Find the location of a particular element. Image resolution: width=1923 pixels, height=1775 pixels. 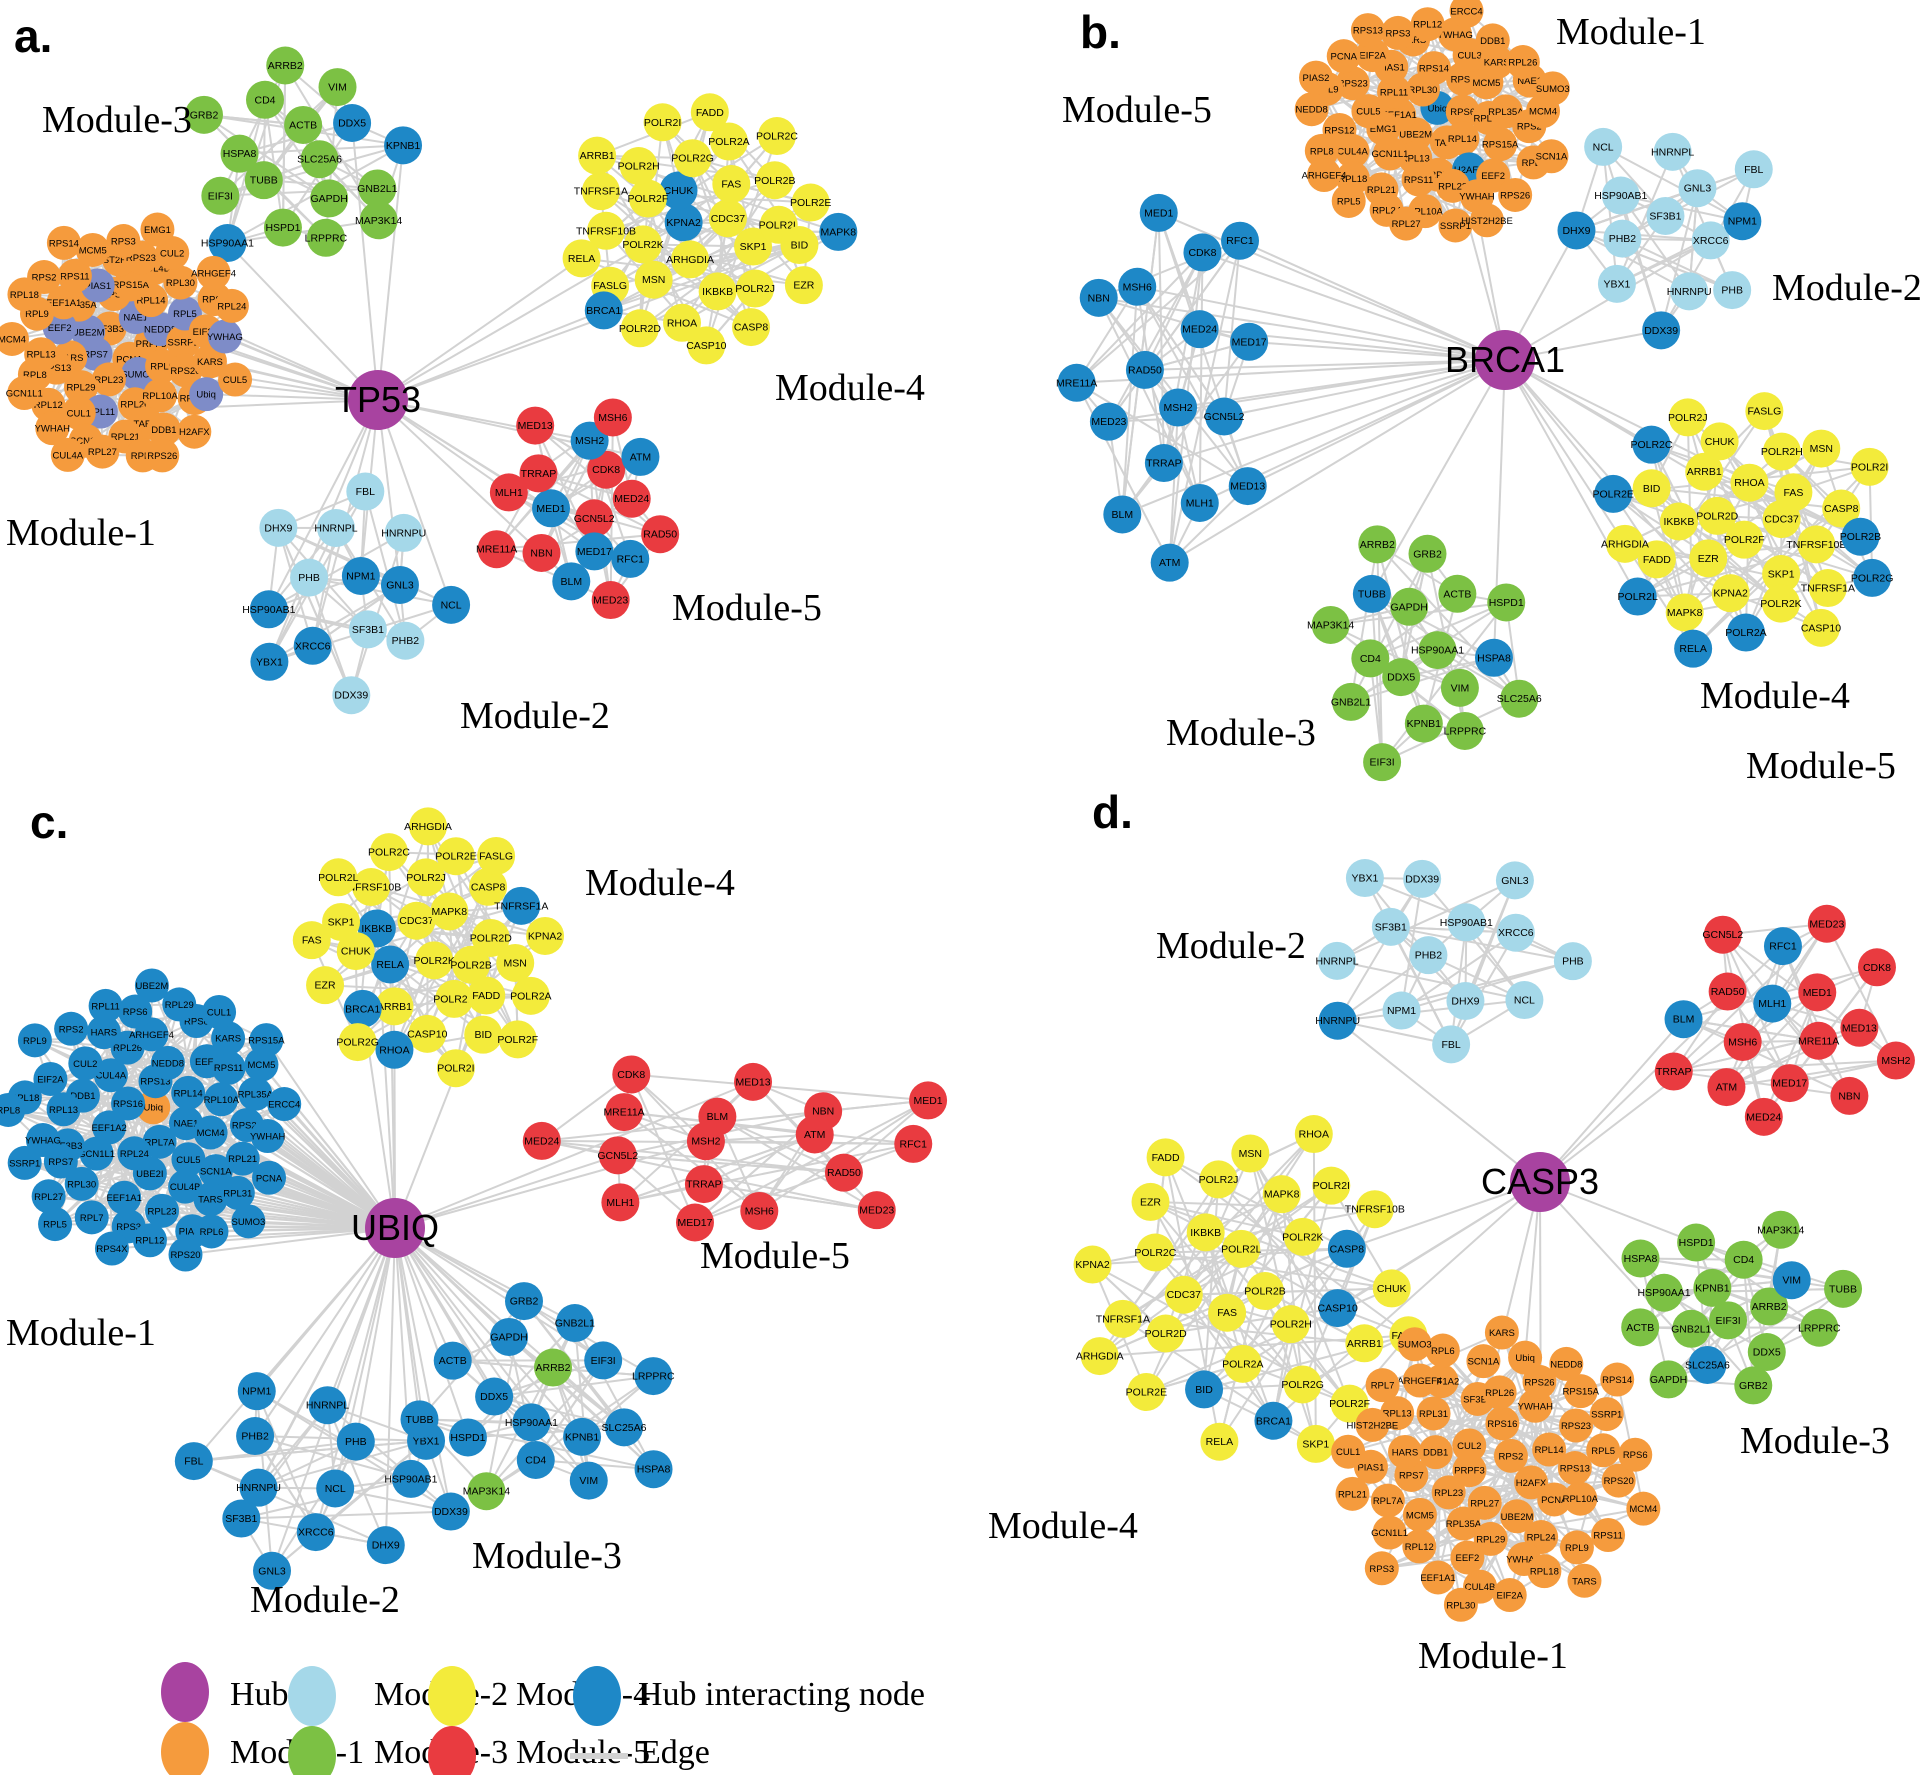

node-MLH1 is located at coordinates (620, 1202).